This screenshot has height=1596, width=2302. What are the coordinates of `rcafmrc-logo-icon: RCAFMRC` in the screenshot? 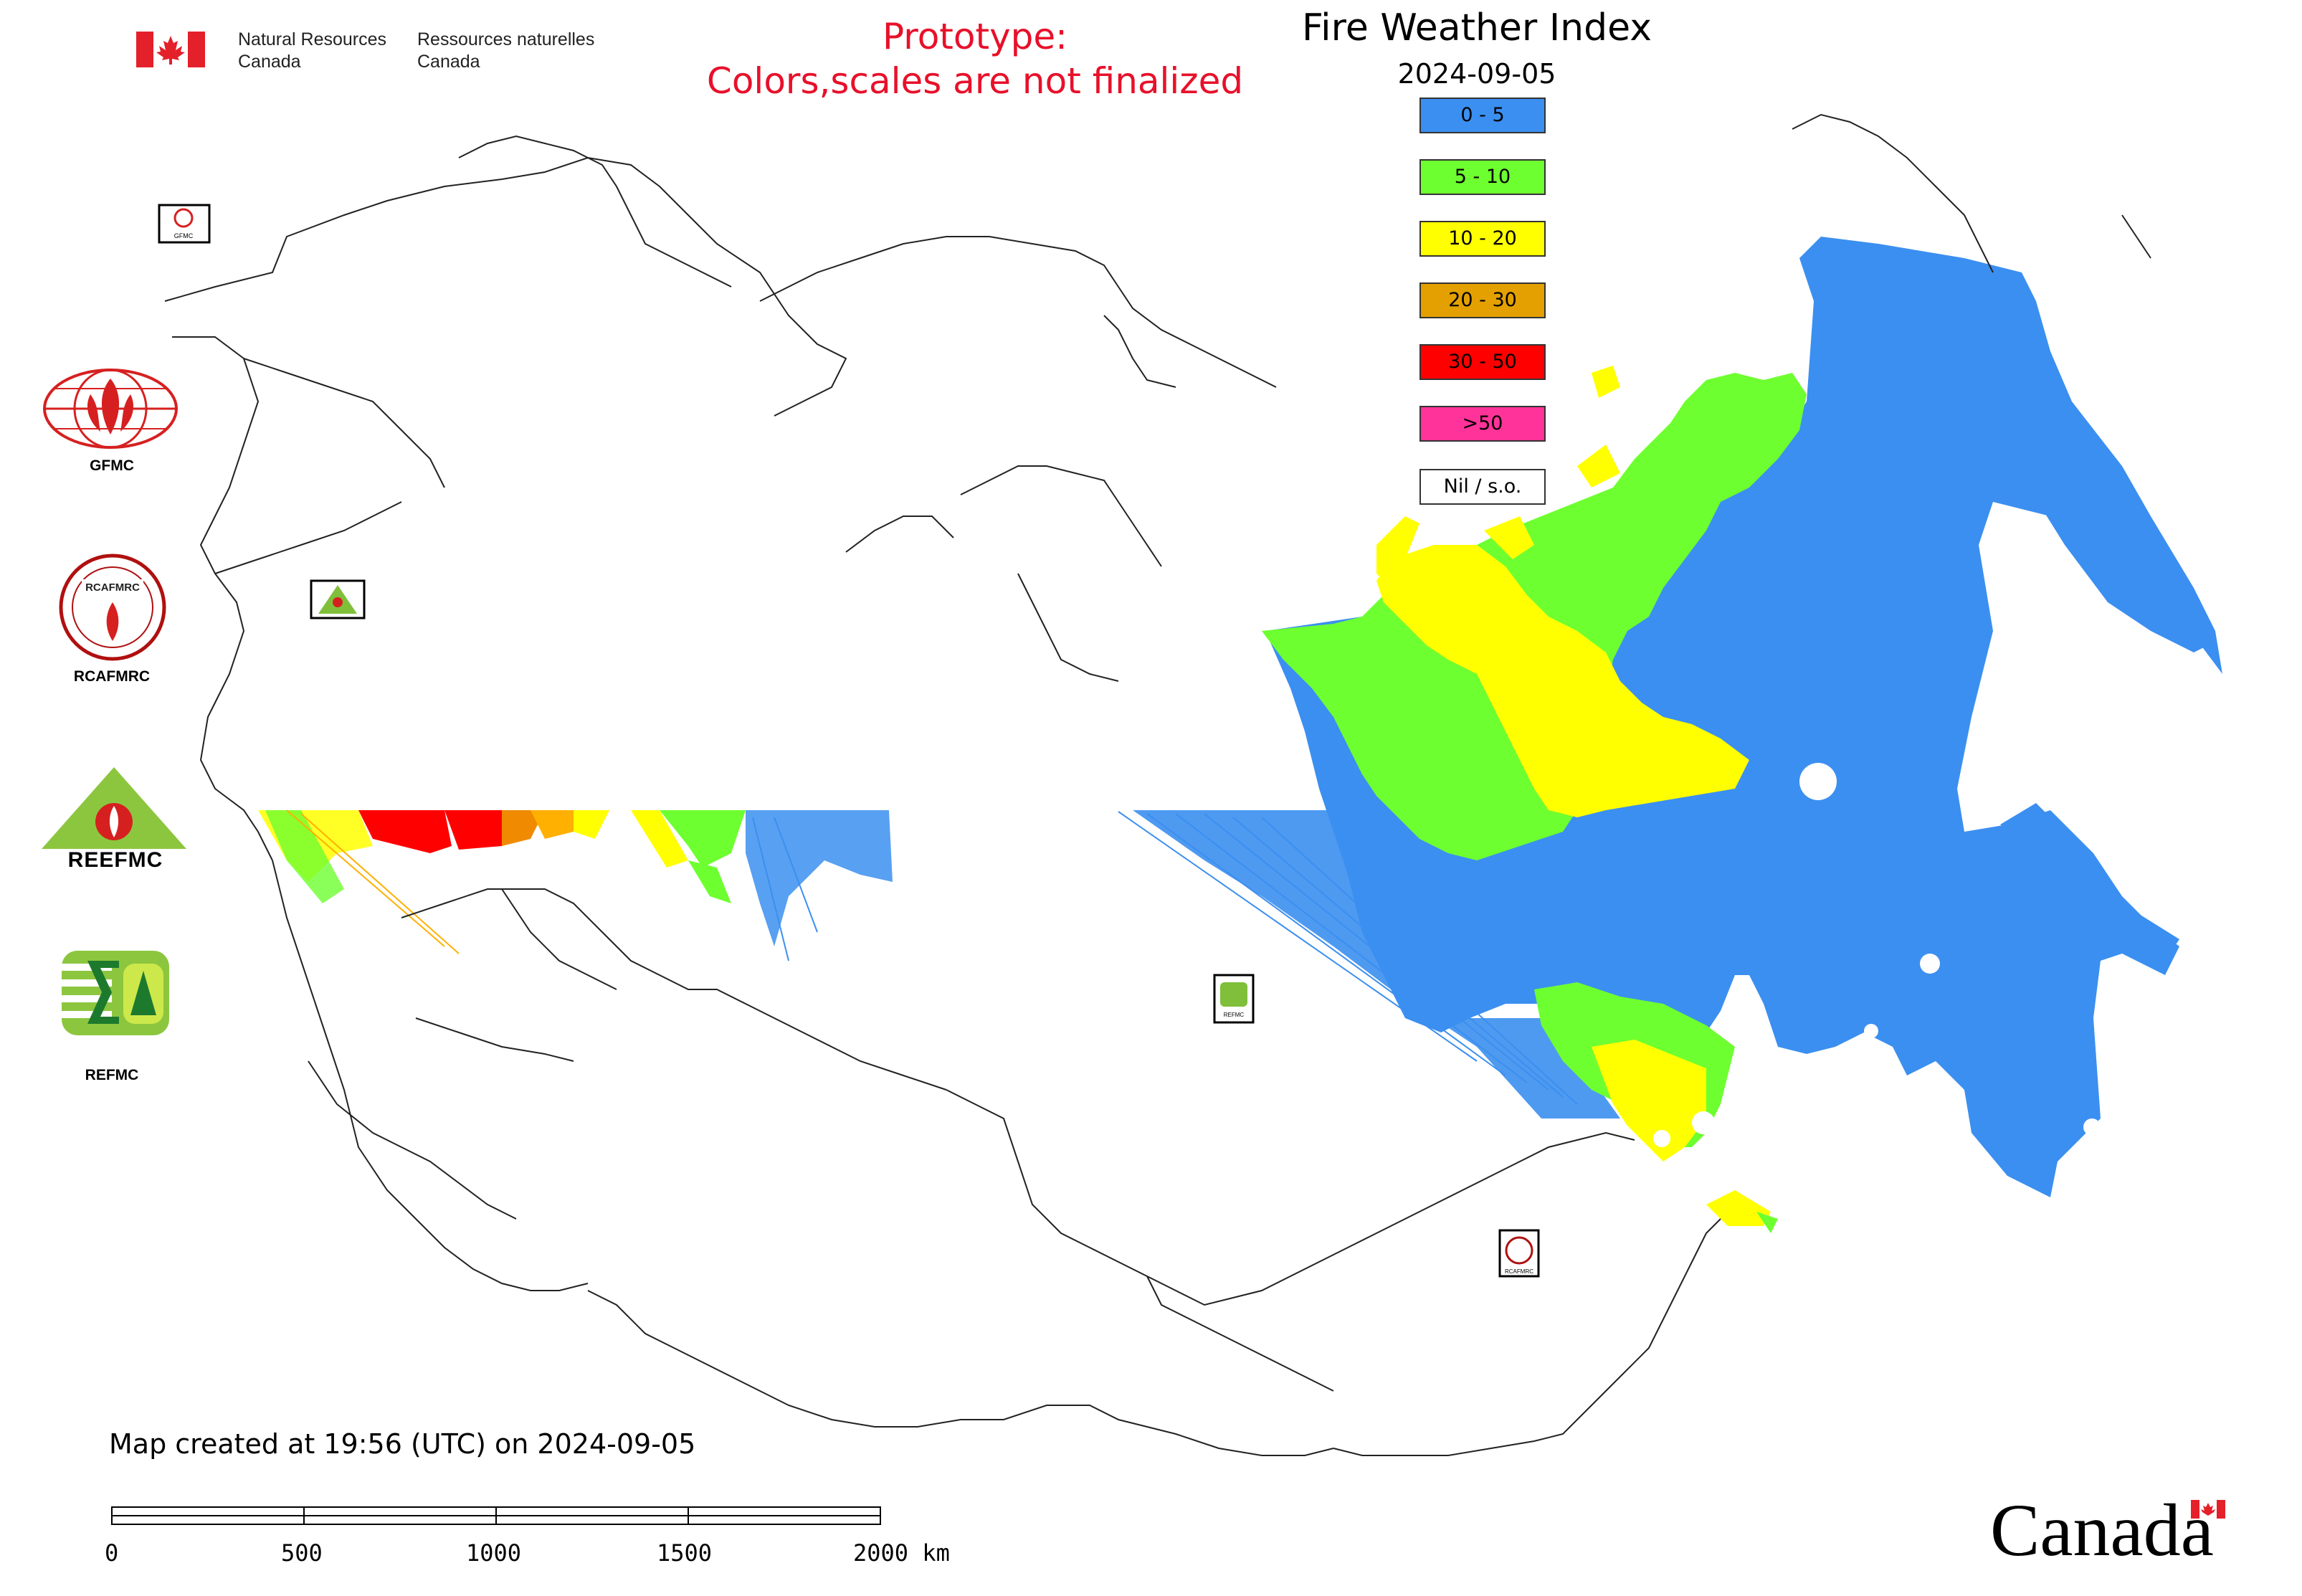 It's located at (113, 607).